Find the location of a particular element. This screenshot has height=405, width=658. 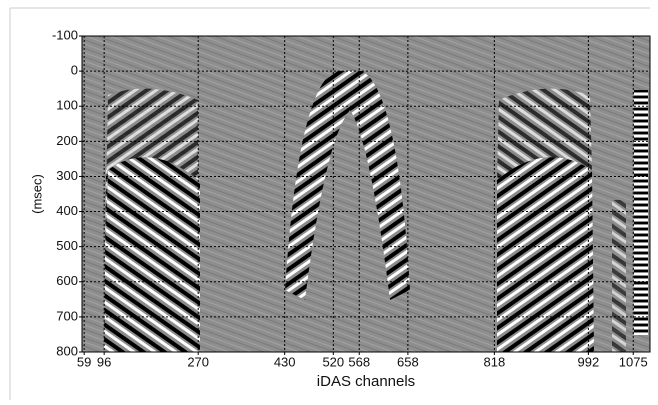

y-tick-label: 0 is located at coordinates (74, 70).